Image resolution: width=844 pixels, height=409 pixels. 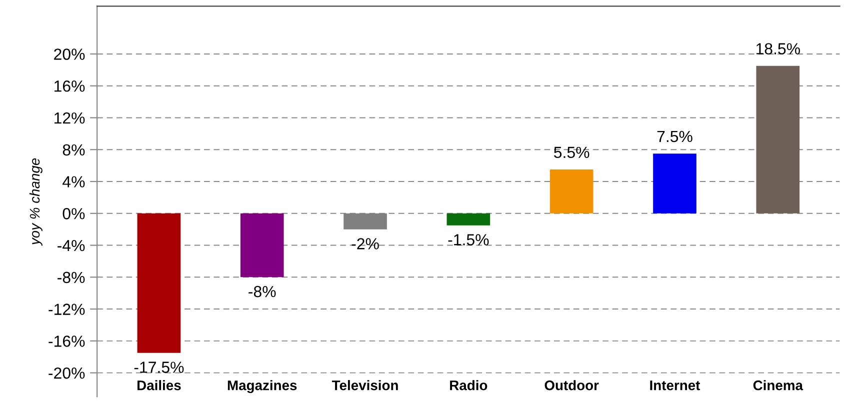 What do you see at coordinates (262, 292) in the screenshot?
I see `data-label: -8%` at bounding box center [262, 292].